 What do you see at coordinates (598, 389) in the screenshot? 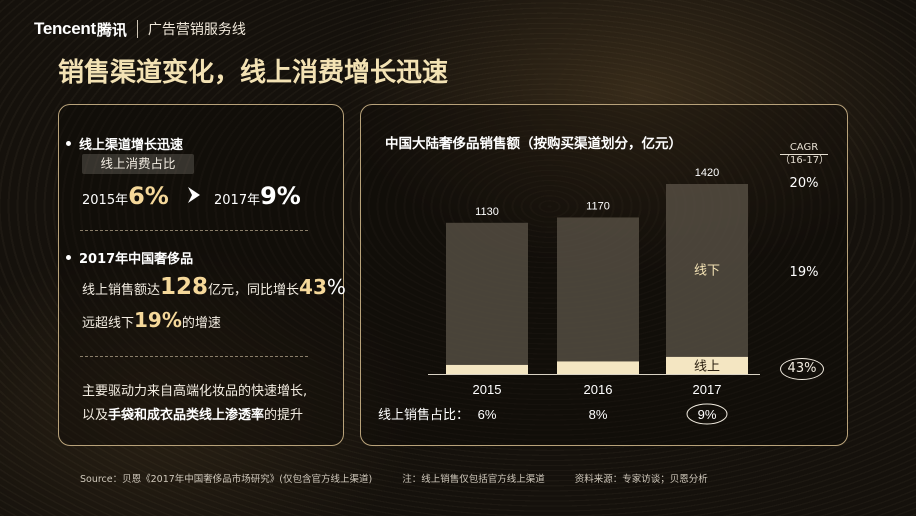
I see `x-tick-2016: 2016` at bounding box center [598, 389].